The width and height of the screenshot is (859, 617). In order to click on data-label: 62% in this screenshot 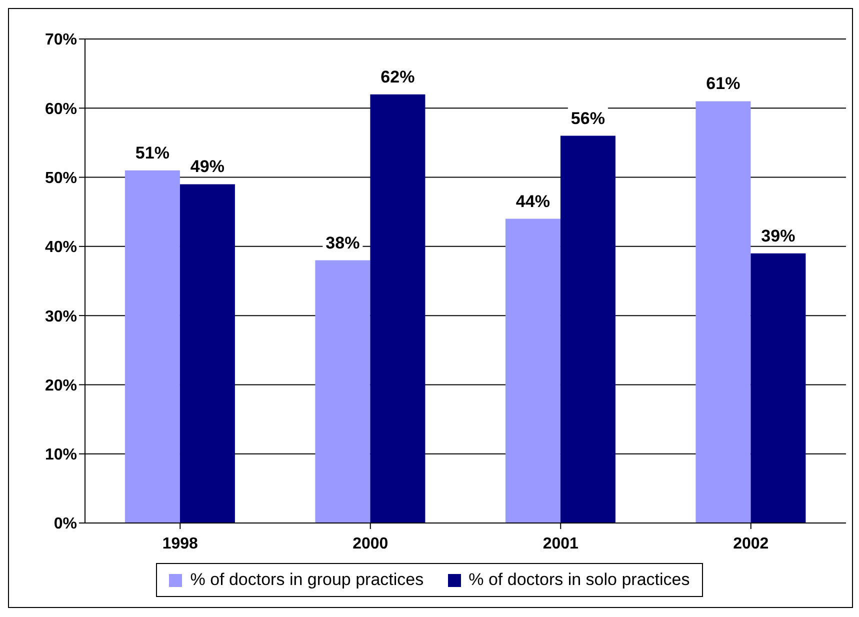, I will do `click(397, 76)`.